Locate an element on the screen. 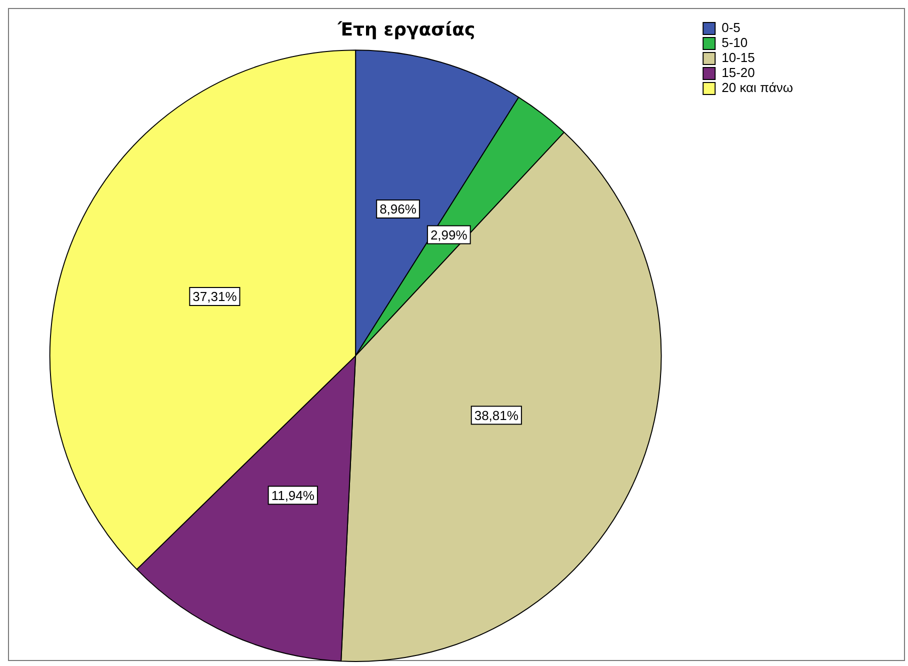  legend-label: 5-10 is located at coordinates (735, 42).